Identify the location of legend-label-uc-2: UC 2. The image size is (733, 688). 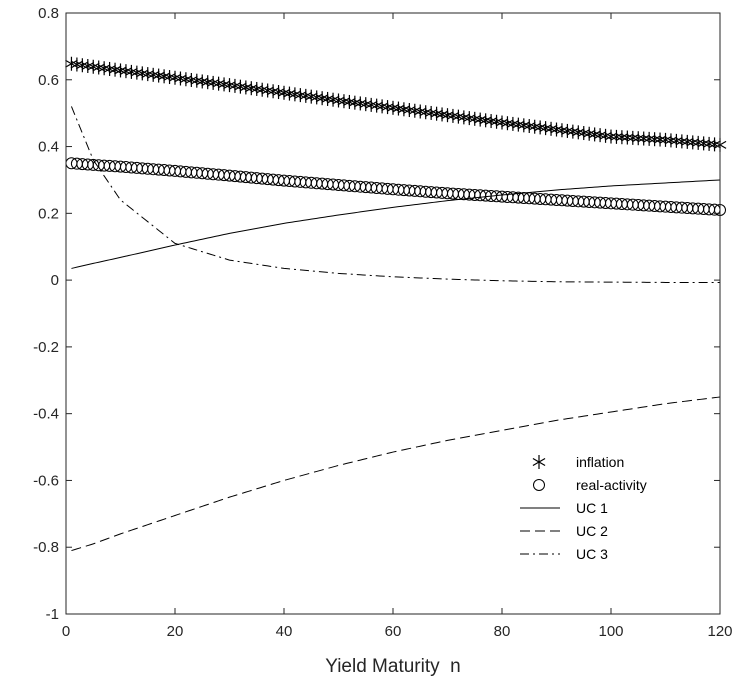
(592, 531).